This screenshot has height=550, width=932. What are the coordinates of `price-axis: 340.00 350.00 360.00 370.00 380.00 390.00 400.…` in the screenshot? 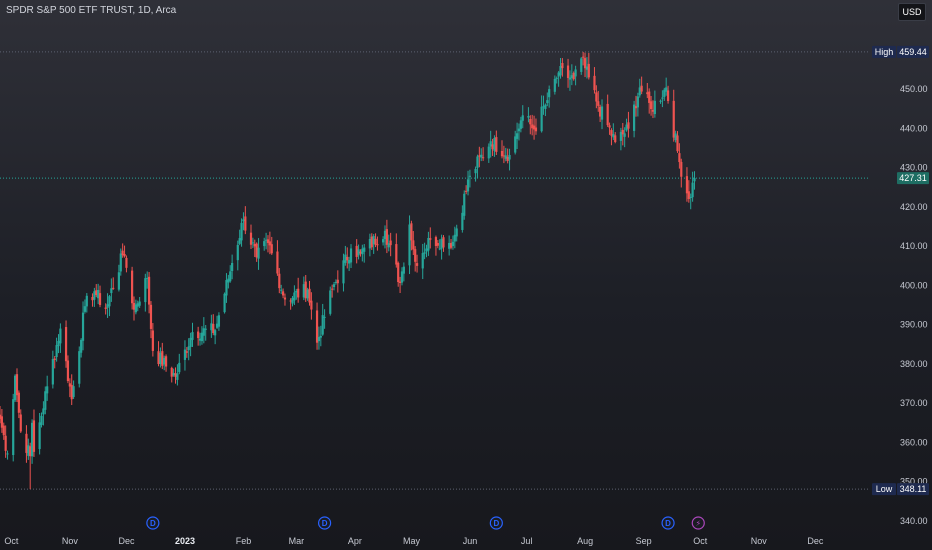 It's located at (914, 305).